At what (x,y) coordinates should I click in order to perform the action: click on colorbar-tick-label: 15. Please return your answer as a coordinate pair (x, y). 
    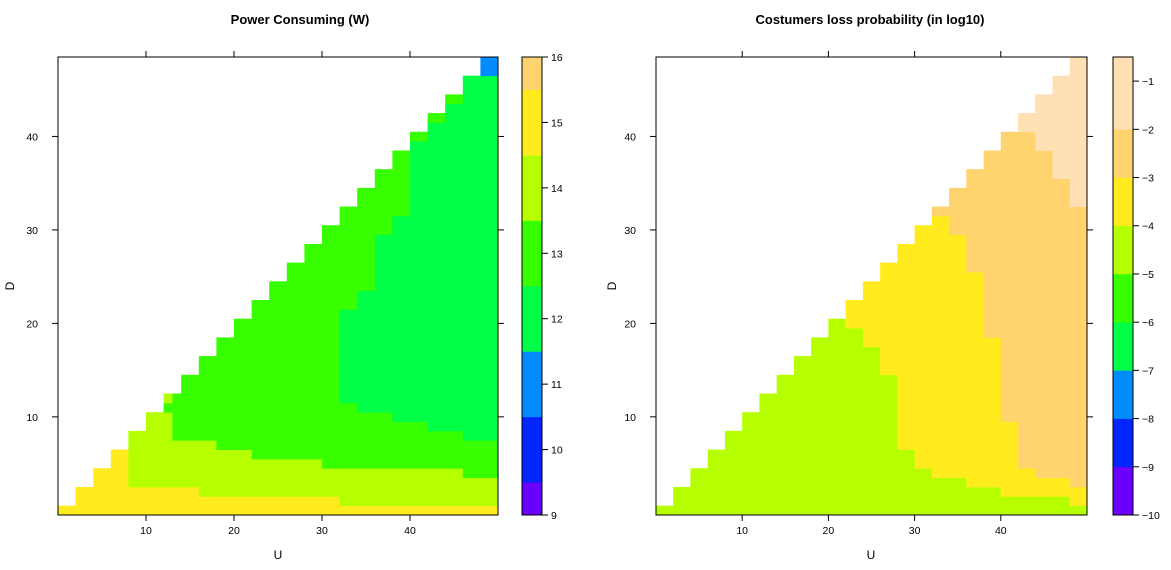
    Looking at the image, I should click on (557, 123).